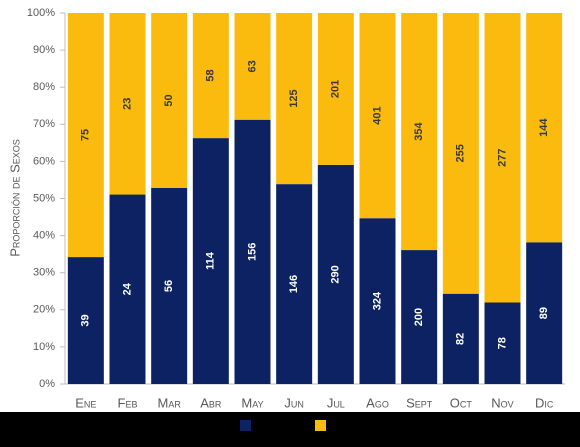 The width and height of the screenshot is (580, 447). I want to click on y-tick-label: 80%, so click(44, 87).